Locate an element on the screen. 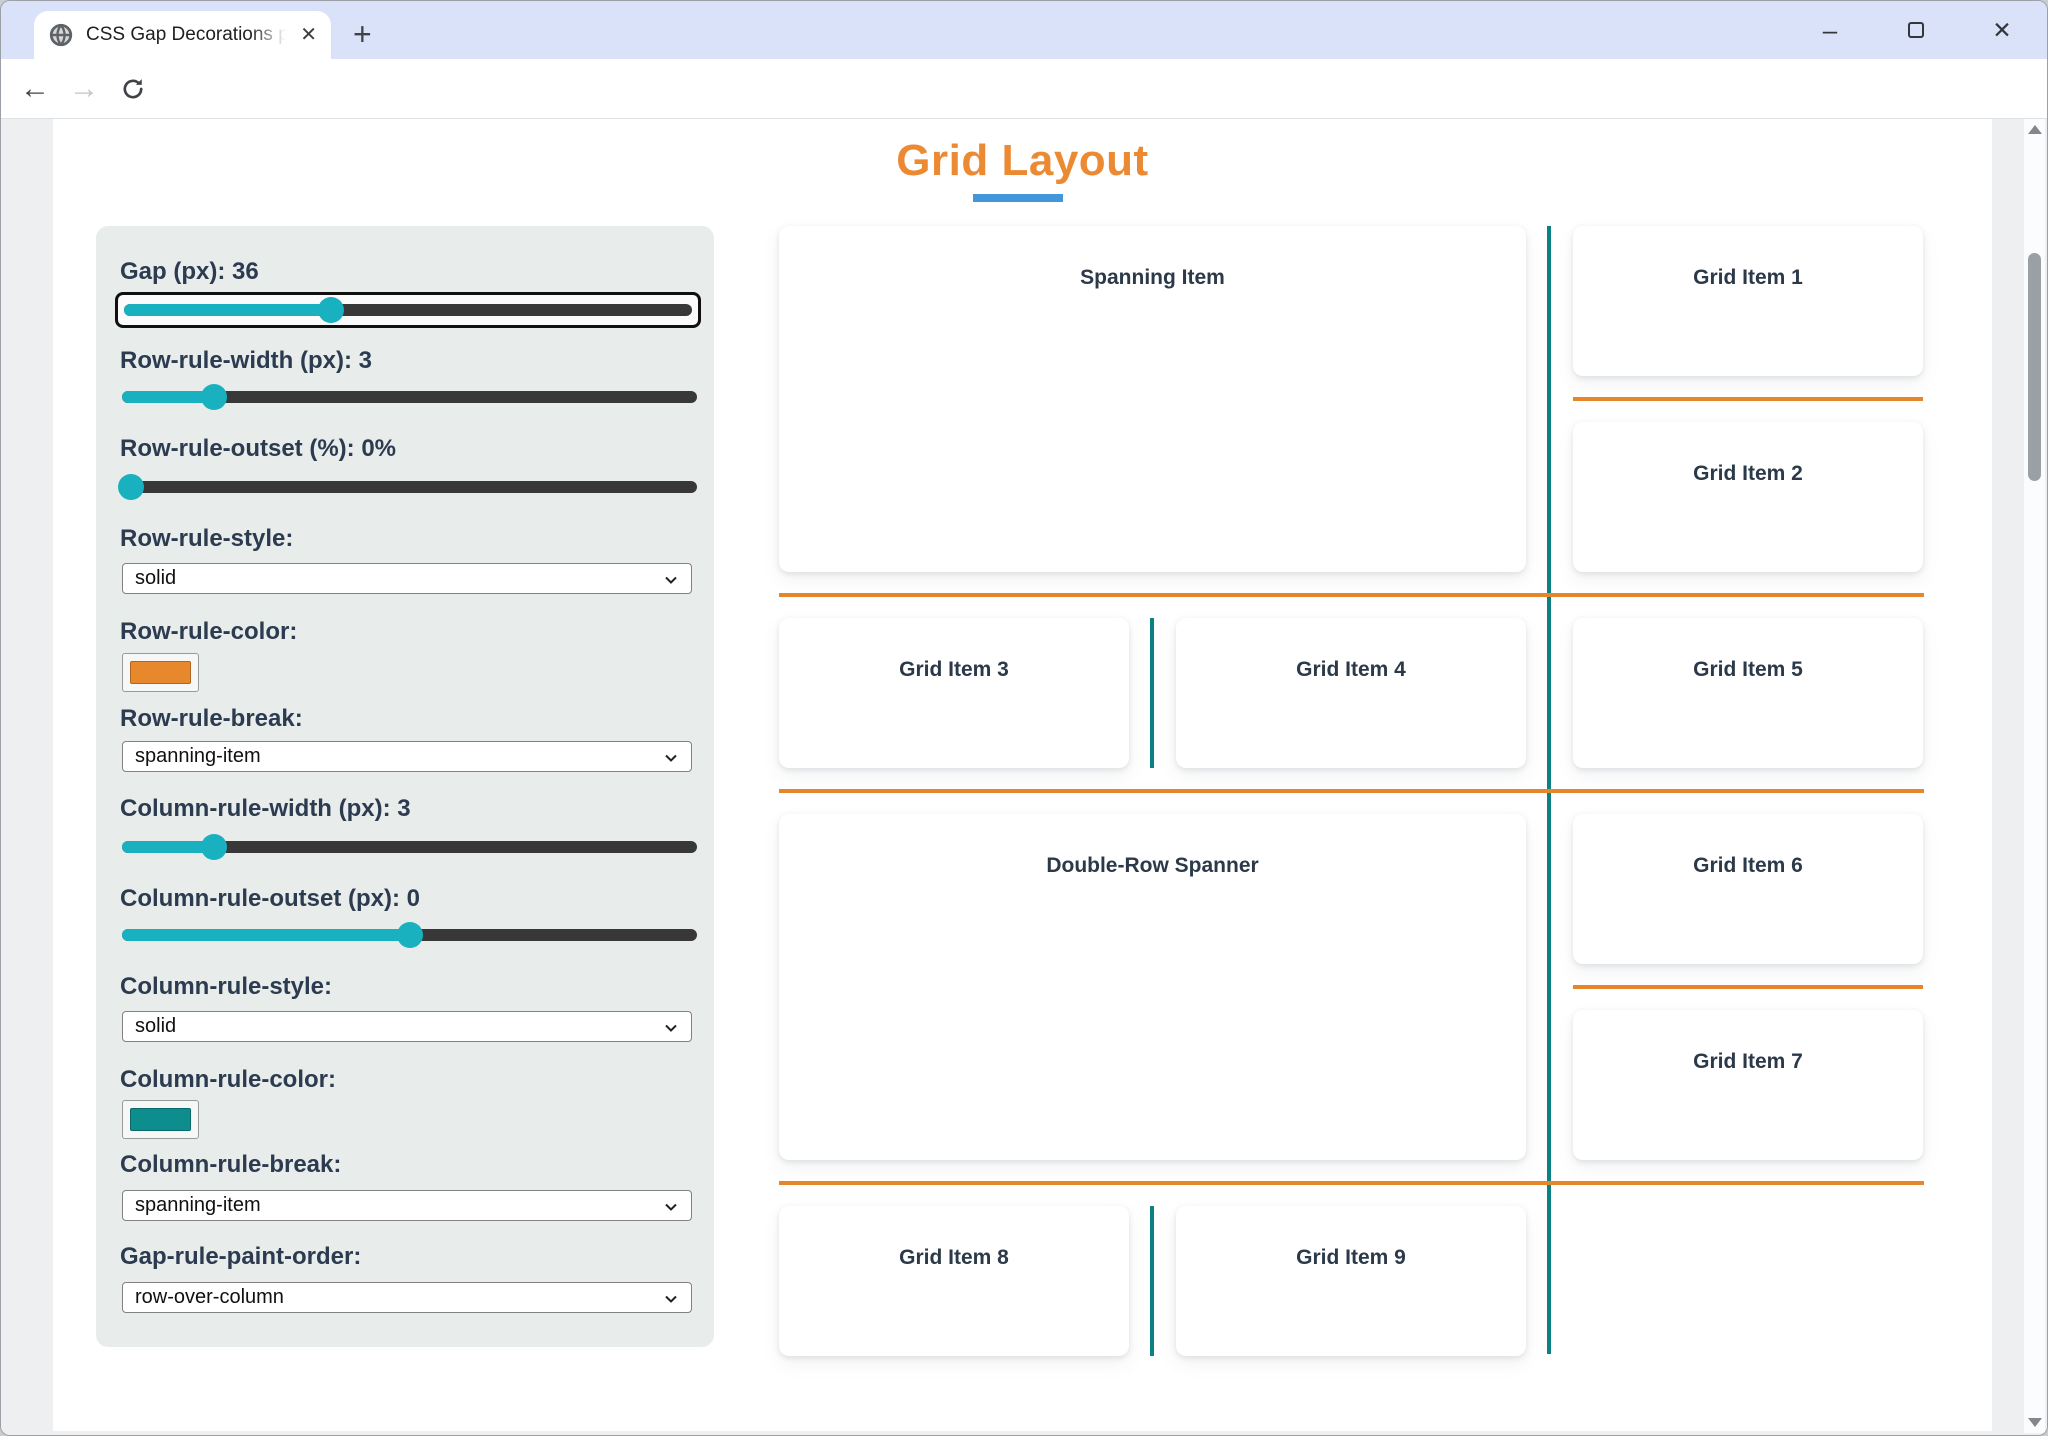  tab-title: CSS Gap Decorations playgroun is located at coordinates (186, 34).